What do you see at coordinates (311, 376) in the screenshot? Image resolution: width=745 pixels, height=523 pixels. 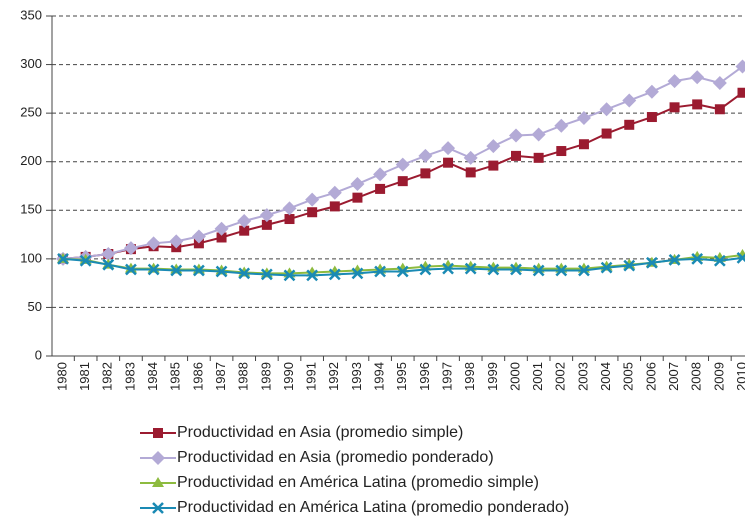 I see `x-tick-label: 1991` at bounding box center [311, 376].